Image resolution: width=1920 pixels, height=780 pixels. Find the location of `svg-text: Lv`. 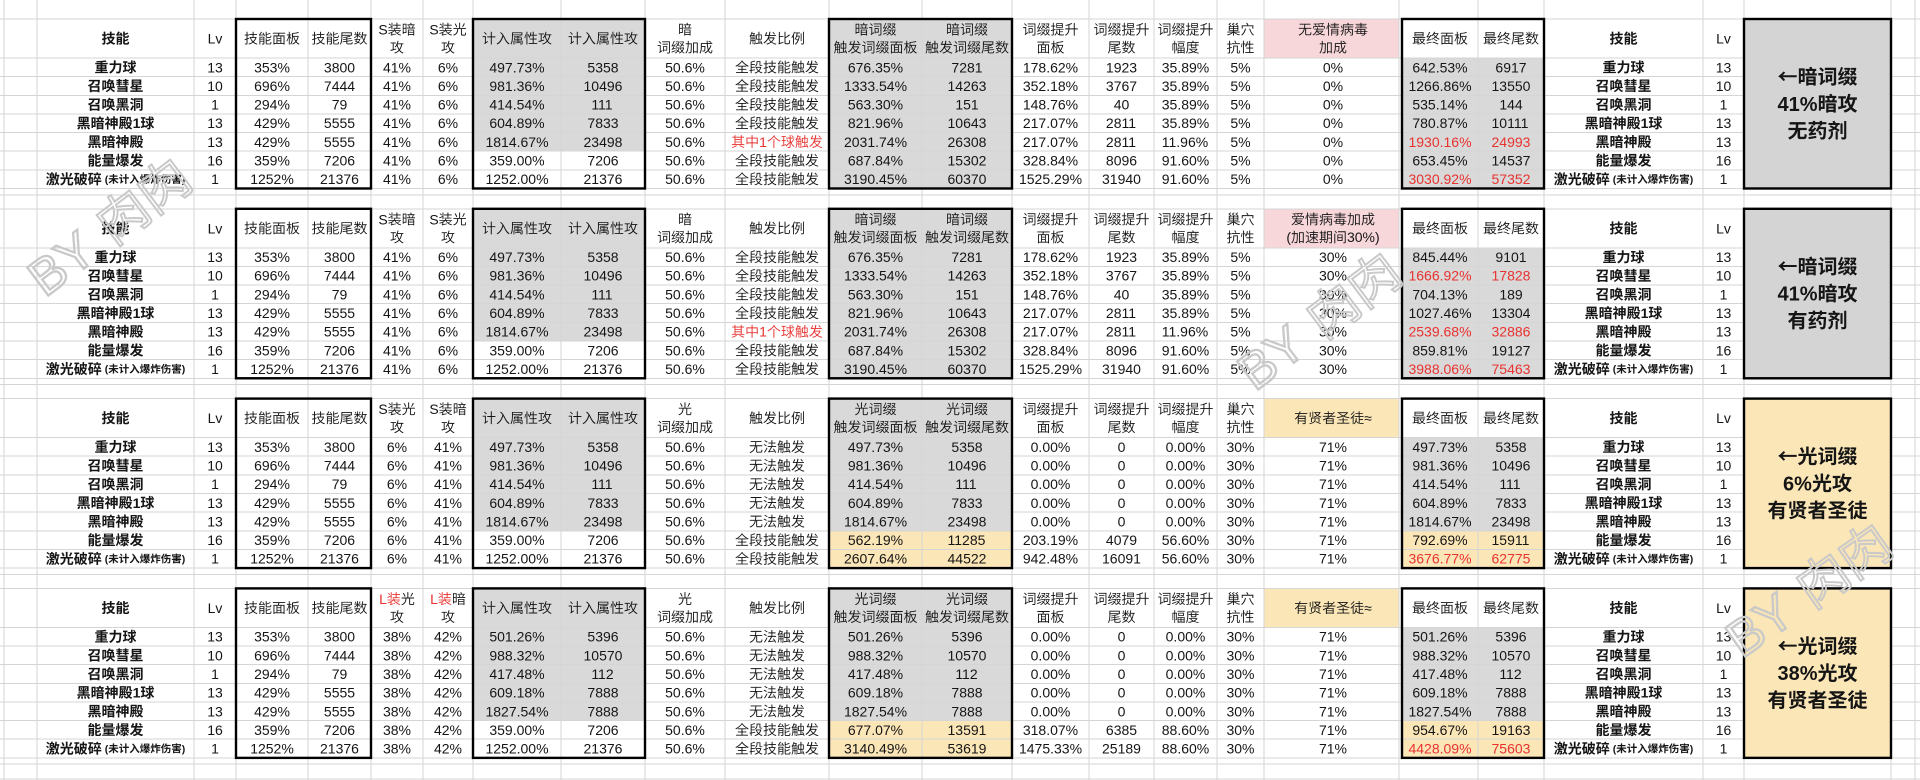

svg-text: Lv is located at coordinates (1723, 608).